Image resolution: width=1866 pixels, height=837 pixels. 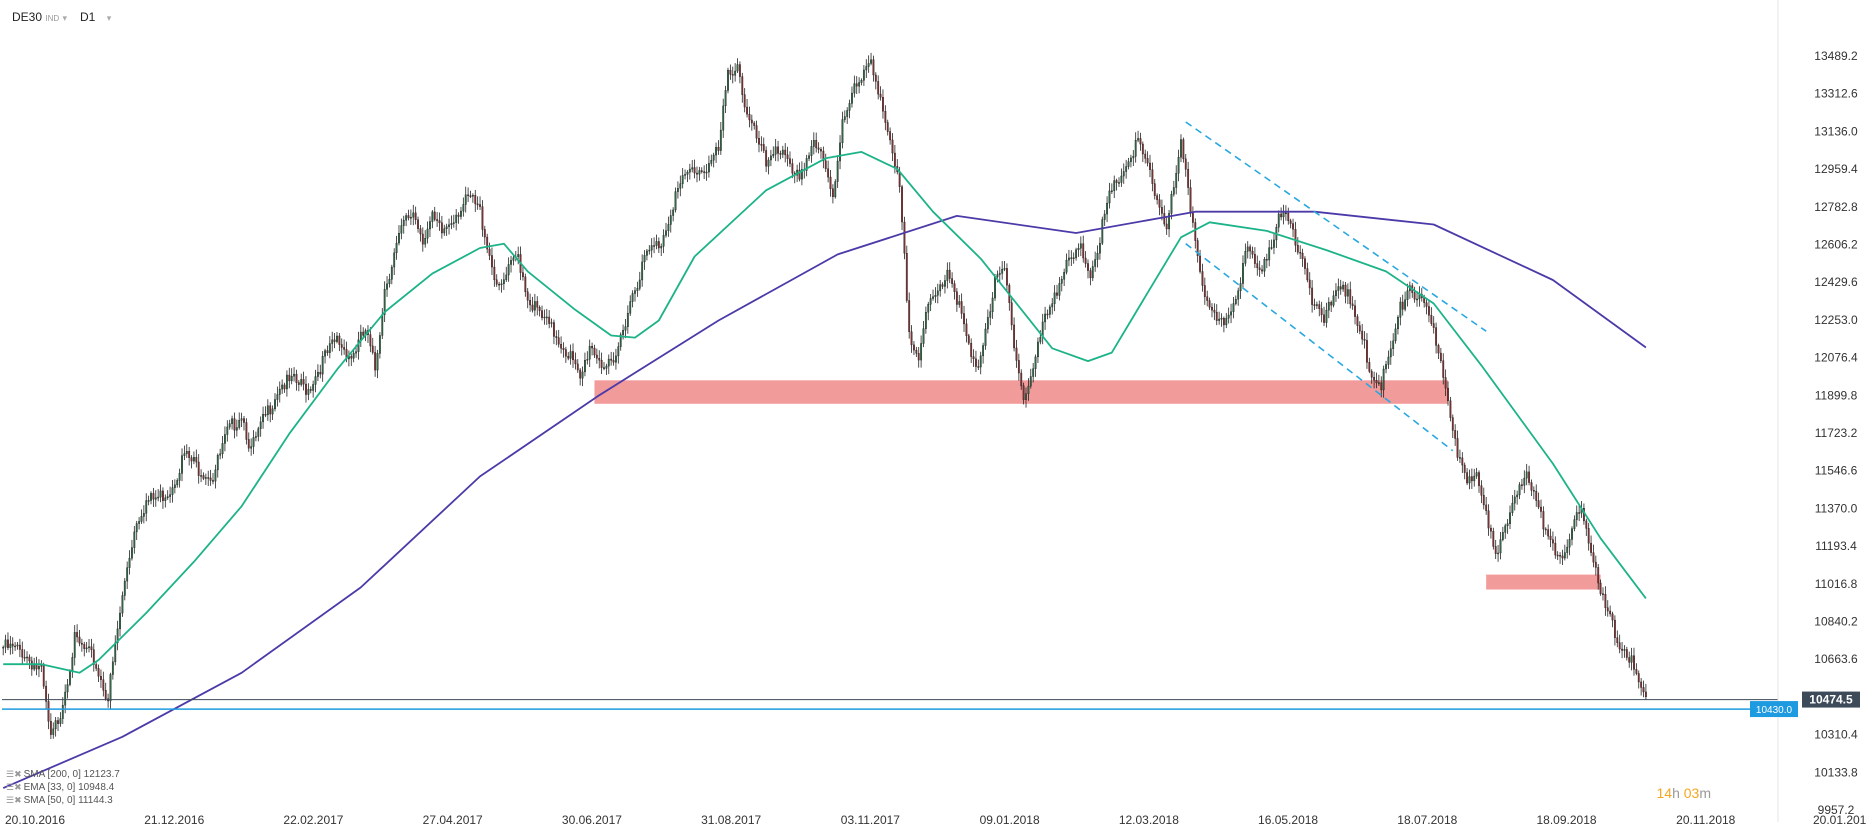 What do you see at coordinates (39, 17) in the screenshot?
I see `symbol-selector: DE30 IND ▾` at bounding box center [39, 17].